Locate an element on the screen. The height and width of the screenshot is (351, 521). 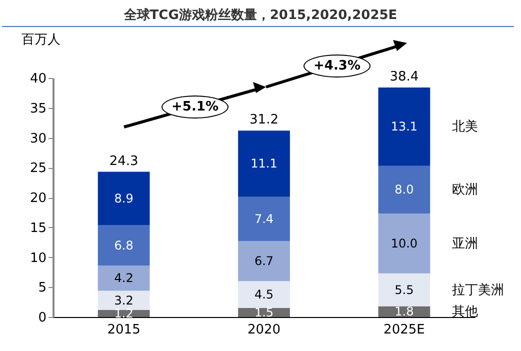
y-tick-label: 40 is located at coordinates (38, 79).